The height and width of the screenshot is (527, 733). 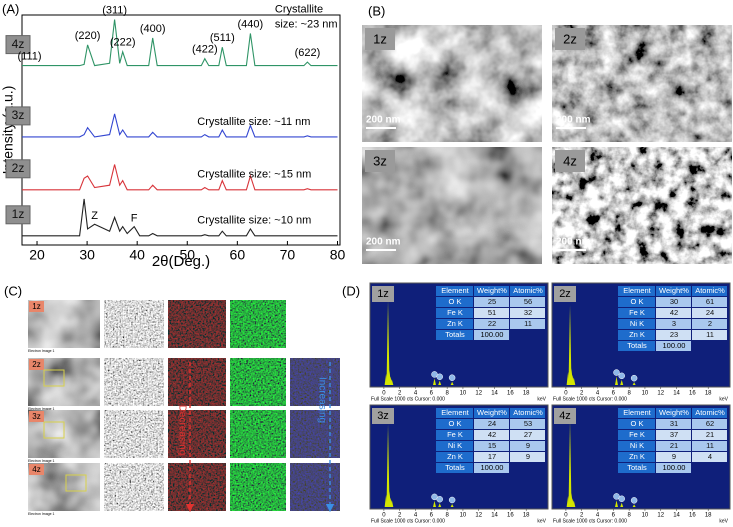 What do you see at coordinates (674, 334) in the screenshot?
I see `table-value: 23` at bounding box center [674, 334].